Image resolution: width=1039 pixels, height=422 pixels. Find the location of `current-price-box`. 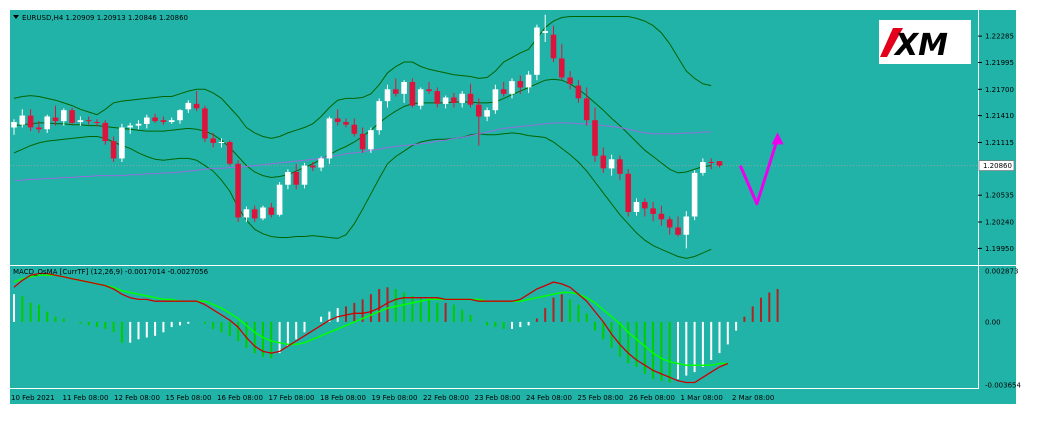

current-price-box is located at coordinates (996, 166).